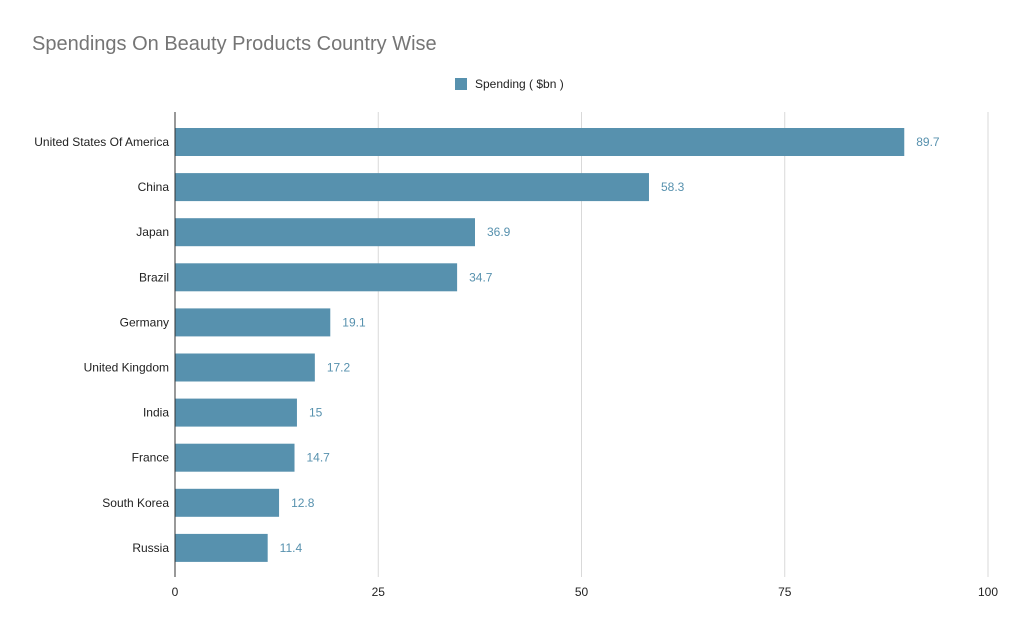 This screenshot has height=630, width=1020. What do you see at coordinates (135, 503) in the screenshot?
I see `category-label: South Korea` at bounding box center [135, 503].